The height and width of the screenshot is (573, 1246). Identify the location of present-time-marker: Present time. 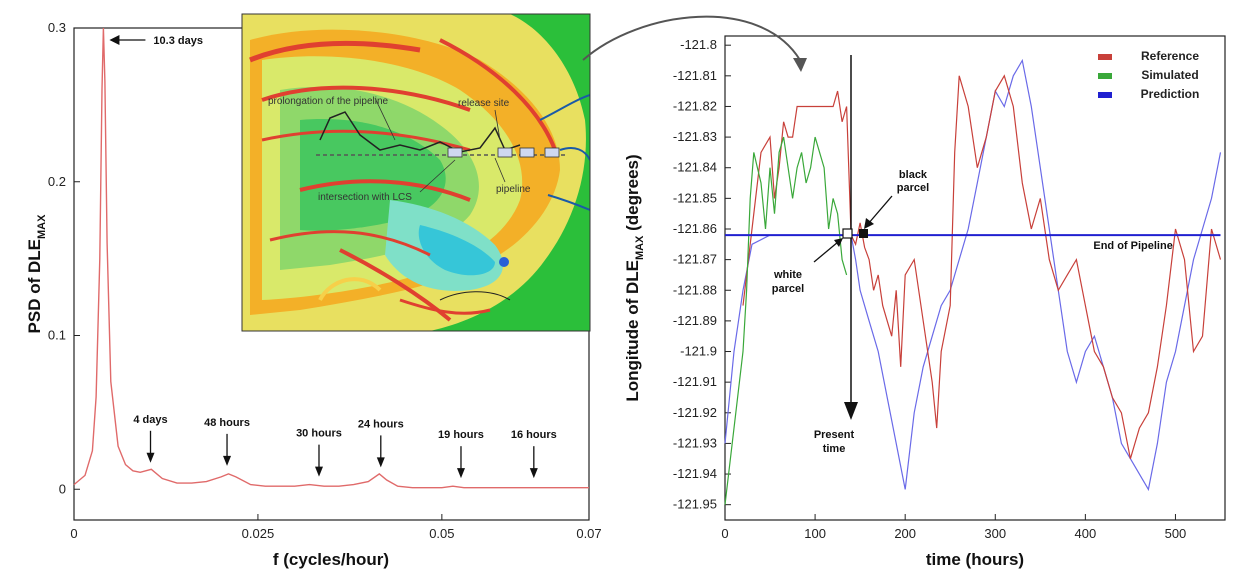
(836, 255).